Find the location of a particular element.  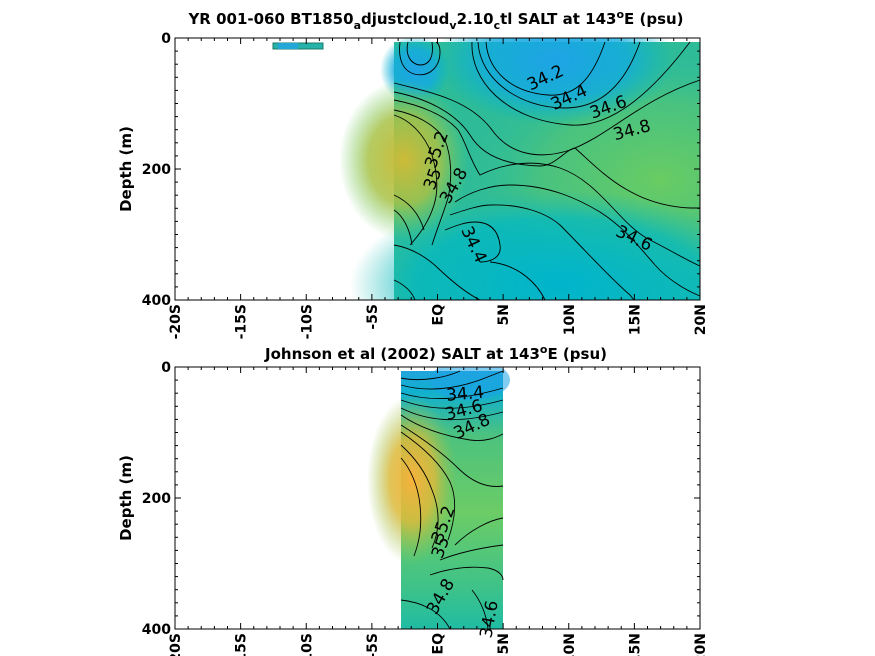

bottom-y-axis-label: Depth (m) is located at coordinates (126, 498).